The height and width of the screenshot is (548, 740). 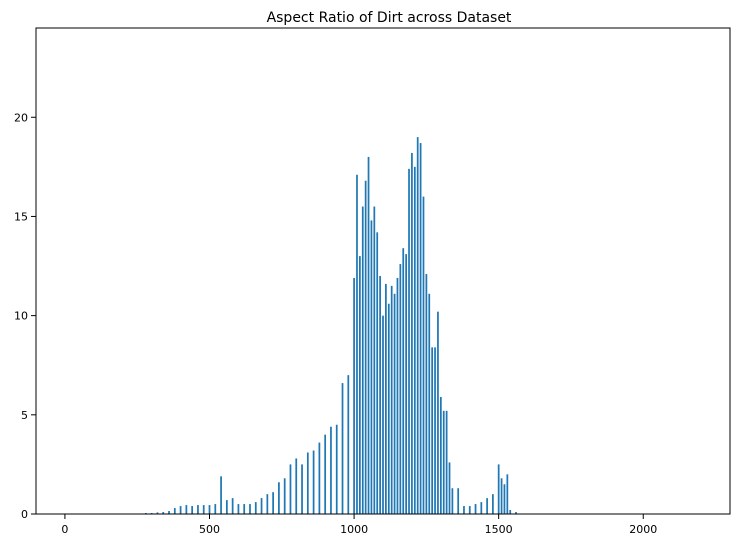 I want to click on y-axis: 0 5 10 15 20, so click(x=25, y=316).